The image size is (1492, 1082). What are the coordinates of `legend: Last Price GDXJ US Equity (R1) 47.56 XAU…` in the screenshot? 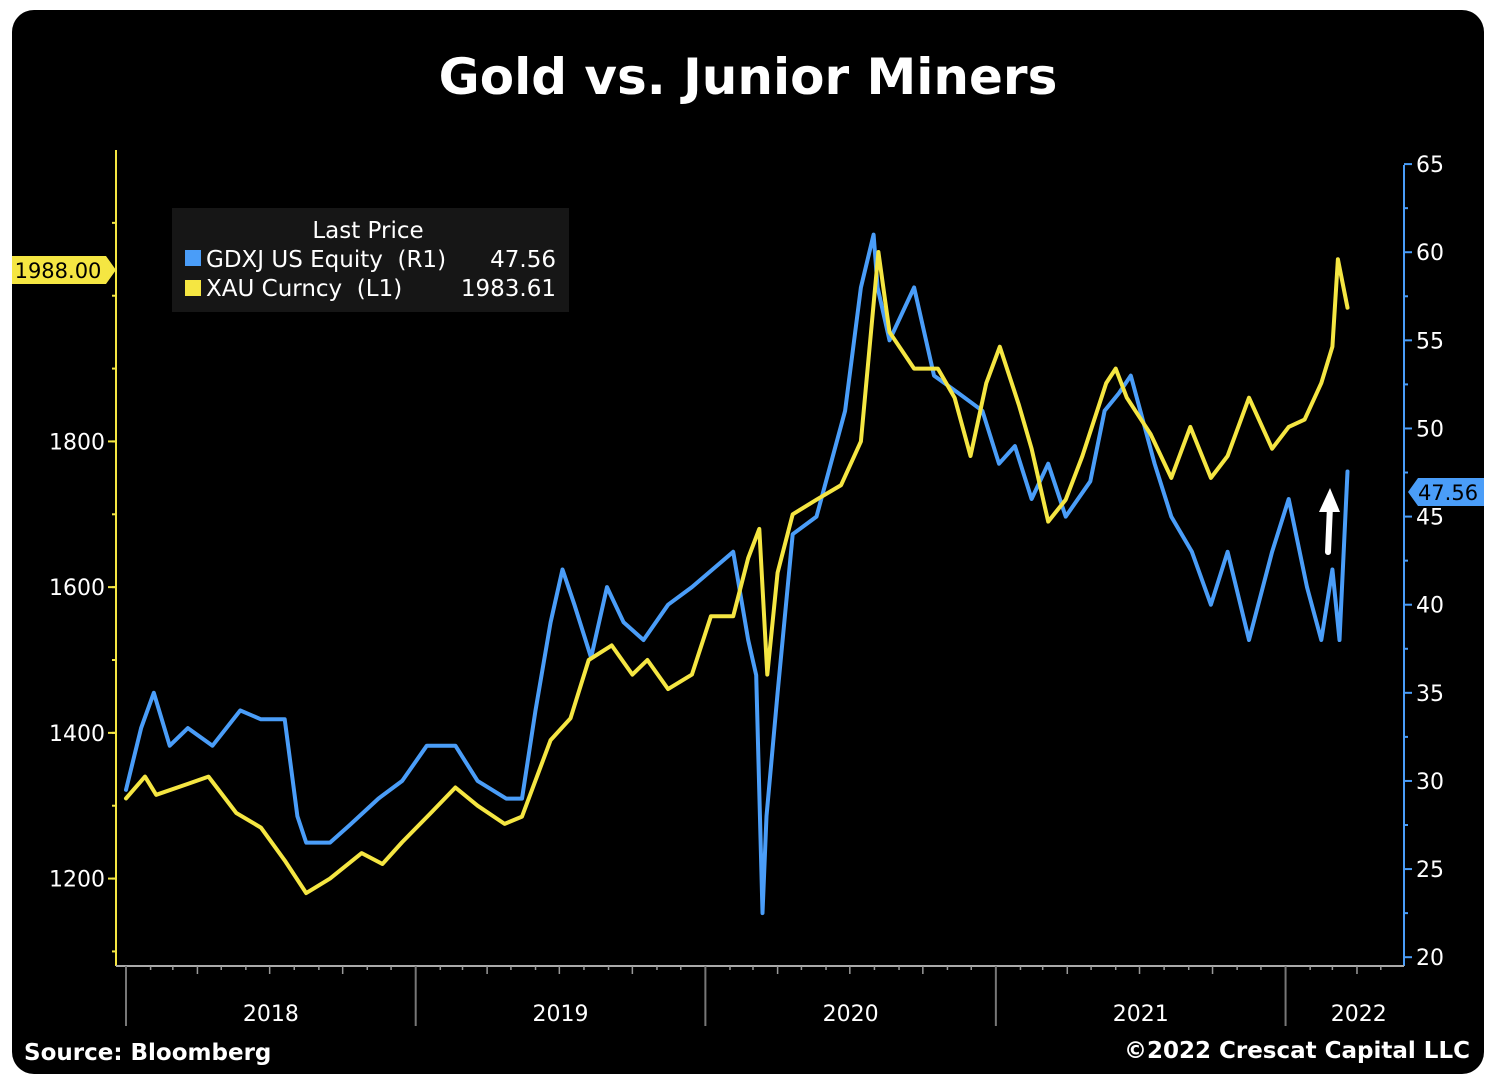 It's located at (370, 260).